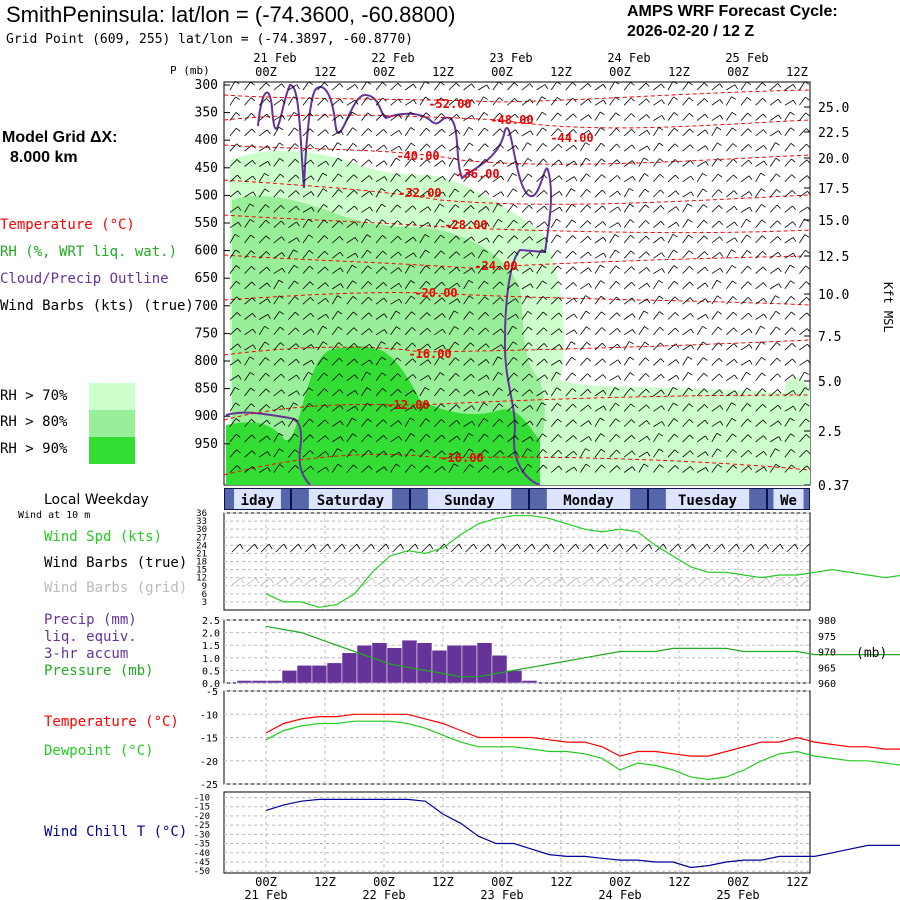 This screenshot has width=900, height=900. I want to click on cloud-outline, so click(405, 284).